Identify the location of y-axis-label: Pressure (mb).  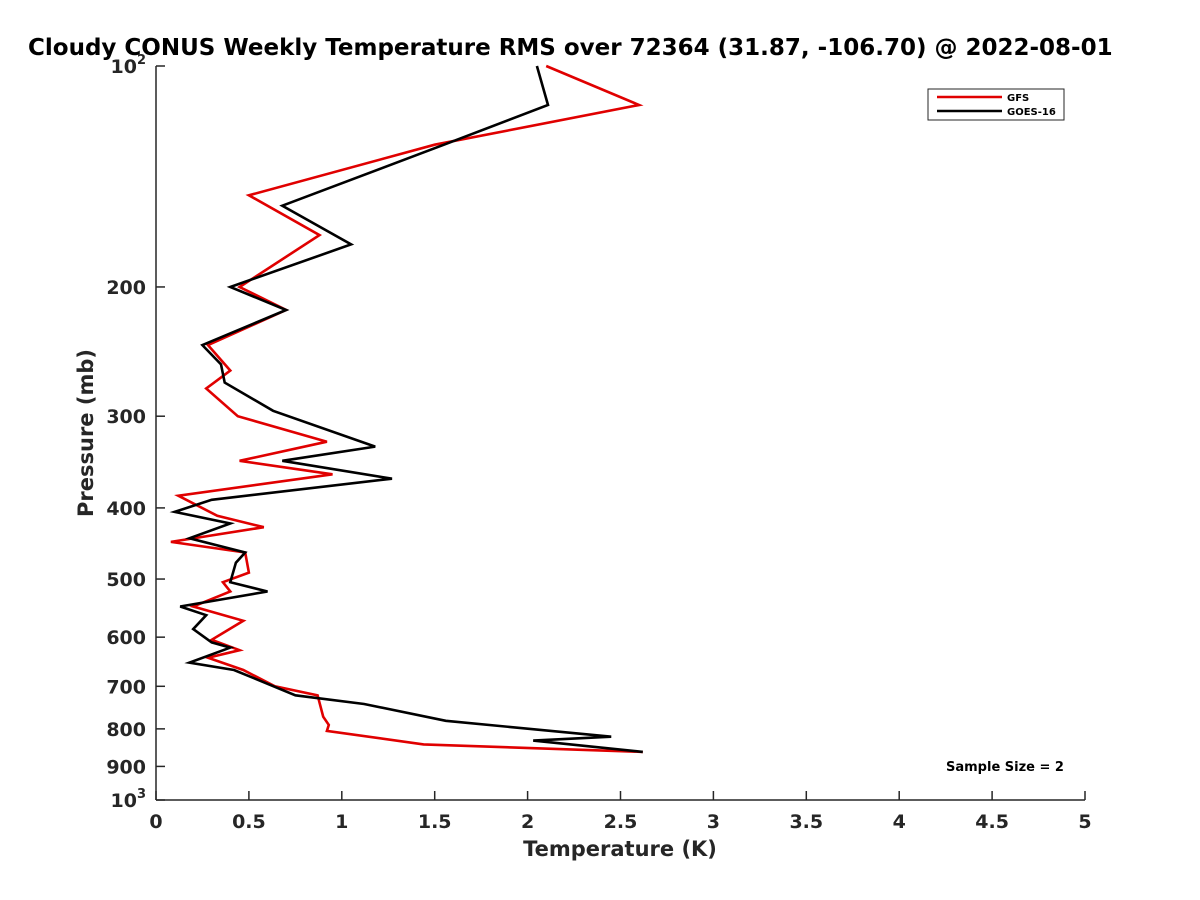
(86, 433).